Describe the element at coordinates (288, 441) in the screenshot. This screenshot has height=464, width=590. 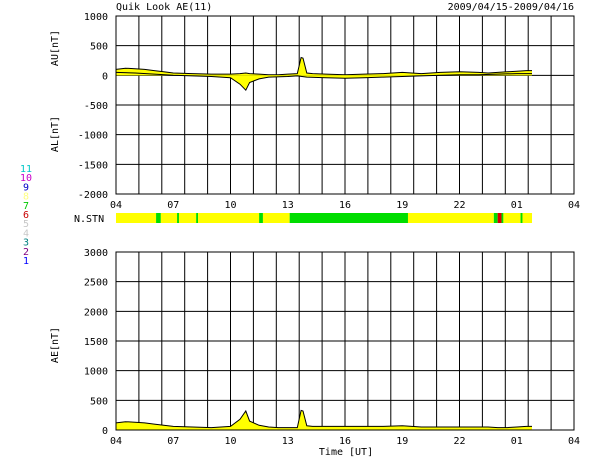
I see `ae-panel-xtick-label: 13` at that location.